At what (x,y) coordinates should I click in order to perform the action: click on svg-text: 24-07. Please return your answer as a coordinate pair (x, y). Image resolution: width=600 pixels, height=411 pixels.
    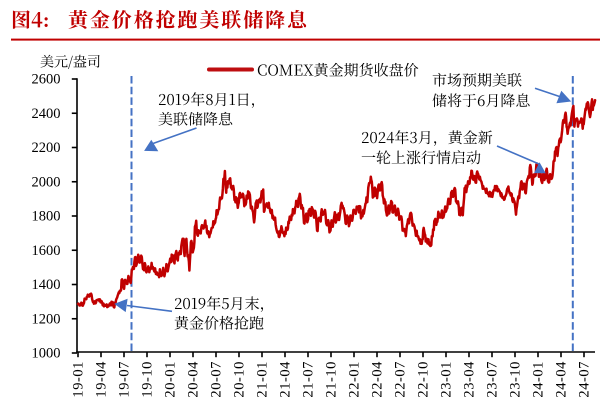
    Looking at the image, I should click on (585, 379).